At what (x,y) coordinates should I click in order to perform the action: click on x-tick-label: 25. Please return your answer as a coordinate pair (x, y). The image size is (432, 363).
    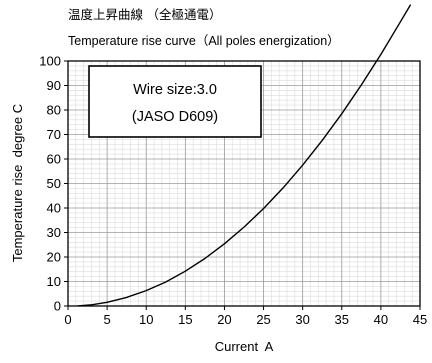
    Looking at the image, I should click on (263, 319).